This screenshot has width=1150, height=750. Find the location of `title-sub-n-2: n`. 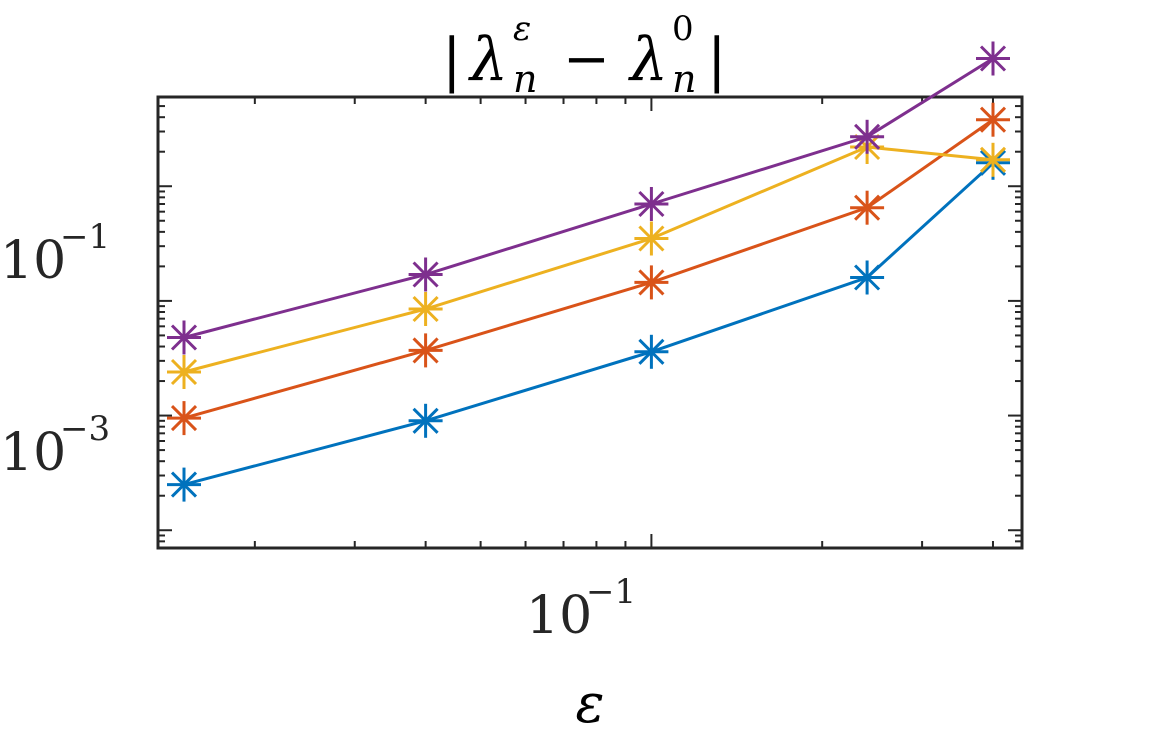

title-sub-n-2: n is located at coordinates (684, 79).